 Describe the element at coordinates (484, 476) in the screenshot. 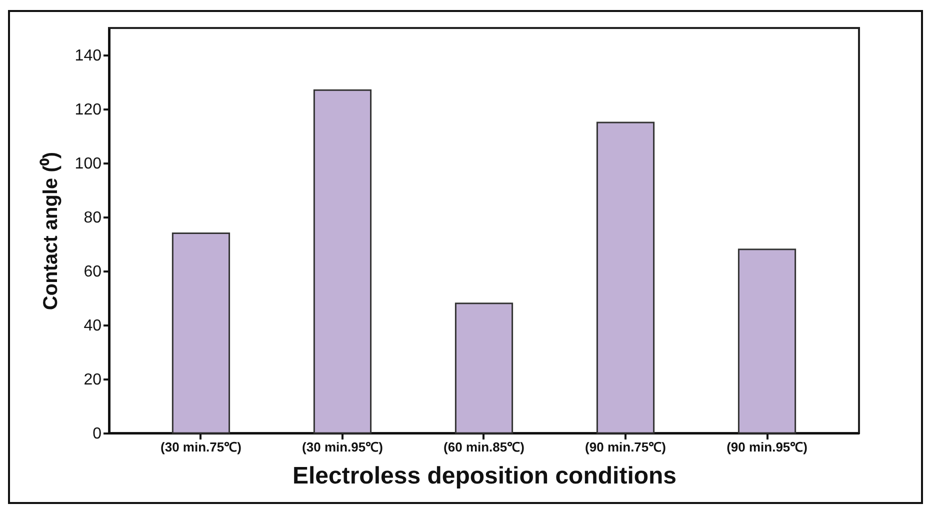

I see `x-axis-title: Electroless deposition conditions` at that location.